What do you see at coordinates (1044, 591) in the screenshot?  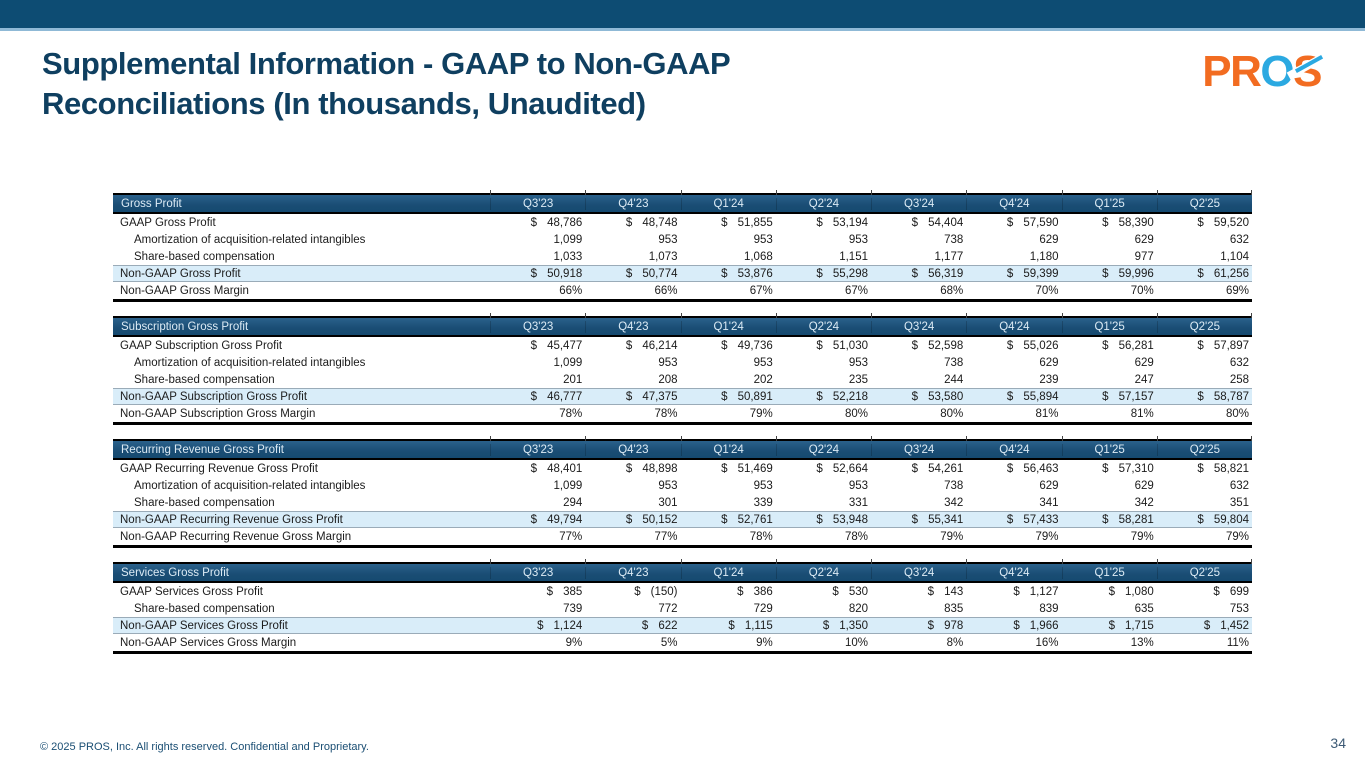 I see `cell-number: 1,127` at bounding box center [1044, 591].